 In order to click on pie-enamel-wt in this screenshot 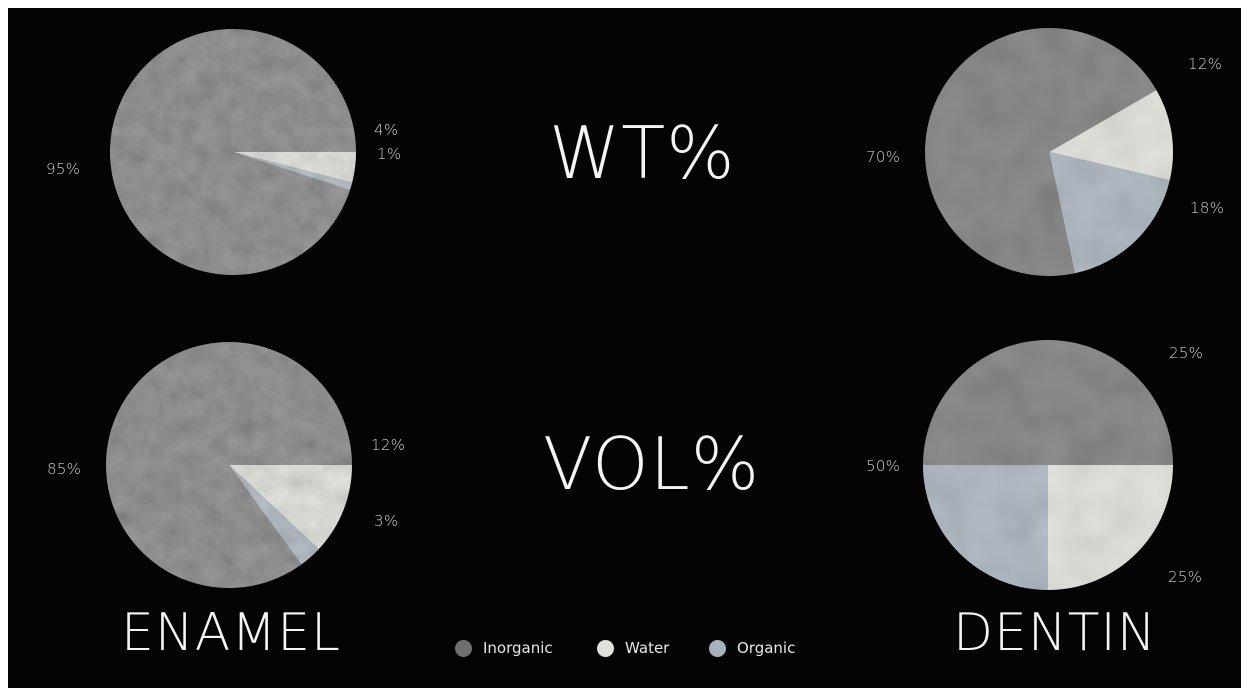, I will do `click(232, 152)`.